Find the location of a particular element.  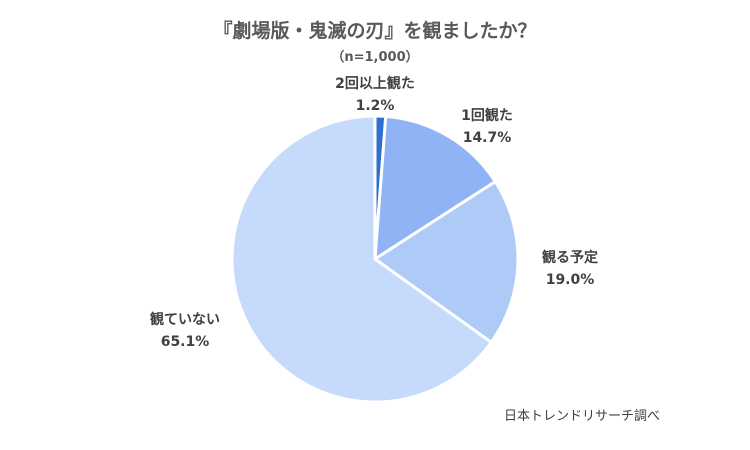

slice-plan-to-watch-label: 観る予定 is located at coordinates (570, 257).